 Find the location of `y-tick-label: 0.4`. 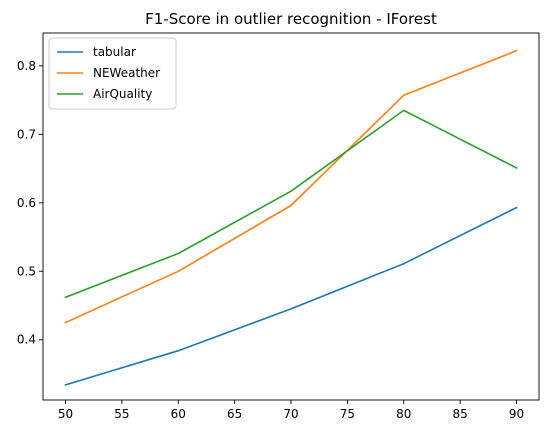

y-tick-label: 0.4 is located at coordinates (26, 340).